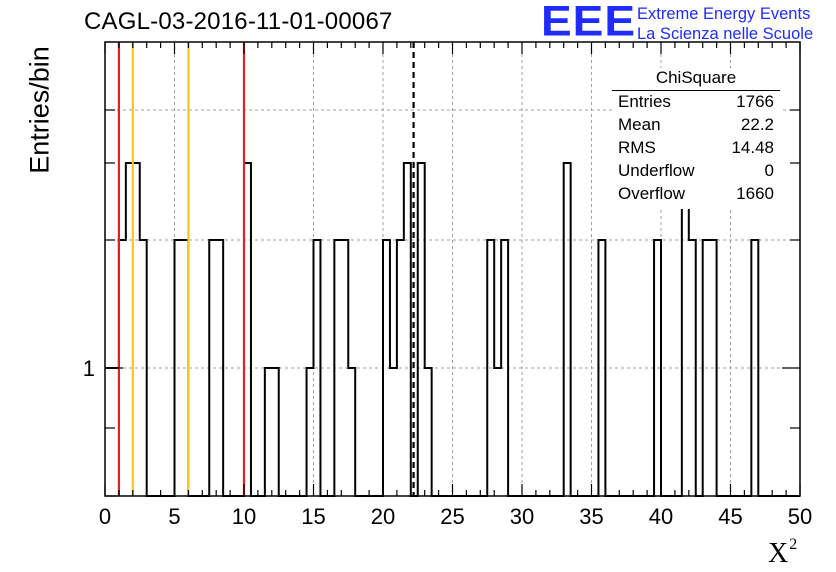 Image resolution: width=836 pixels, height=572 pixels. What do you see at coordinates (174, 516) in the screenshot?
I see `x-tick-label: 5` at bounding box center [174, 516].